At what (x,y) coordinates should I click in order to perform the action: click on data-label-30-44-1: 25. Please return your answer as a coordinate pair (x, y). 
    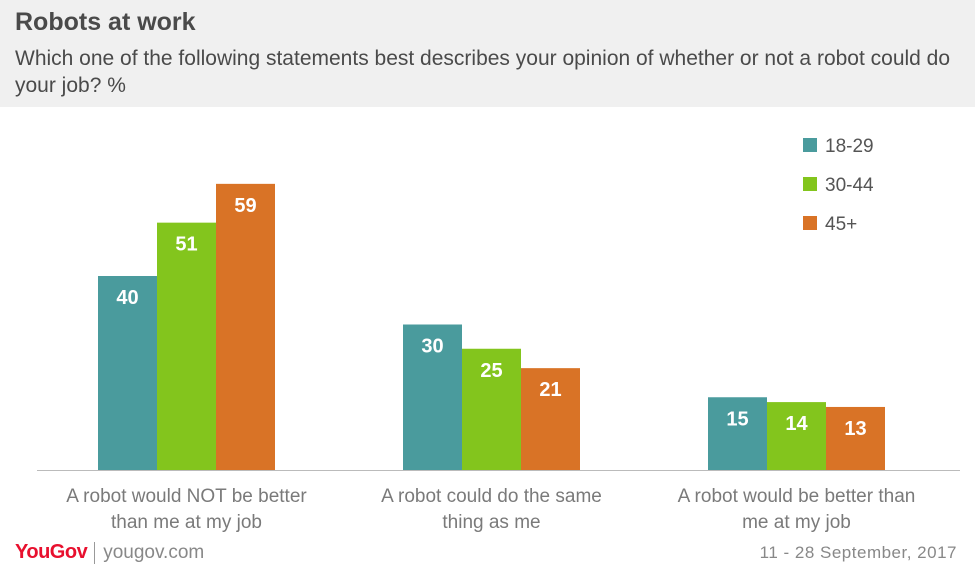
    Looking at the image, I should click on (491, 371).